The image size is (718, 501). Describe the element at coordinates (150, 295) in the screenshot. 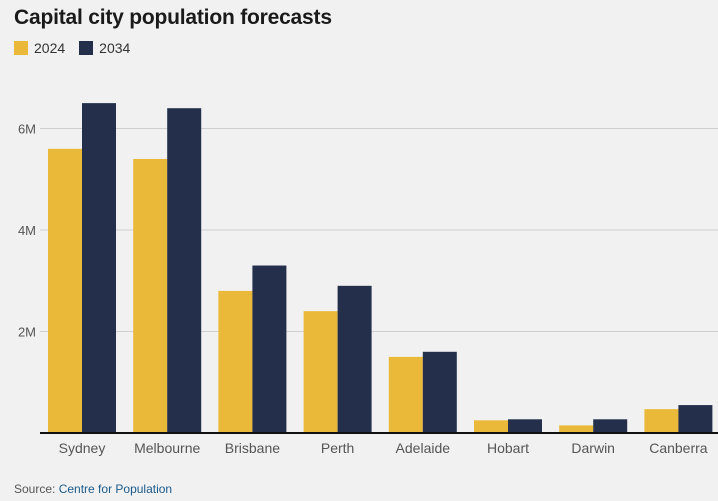

I see `bar-melbourne-2024` at that location.